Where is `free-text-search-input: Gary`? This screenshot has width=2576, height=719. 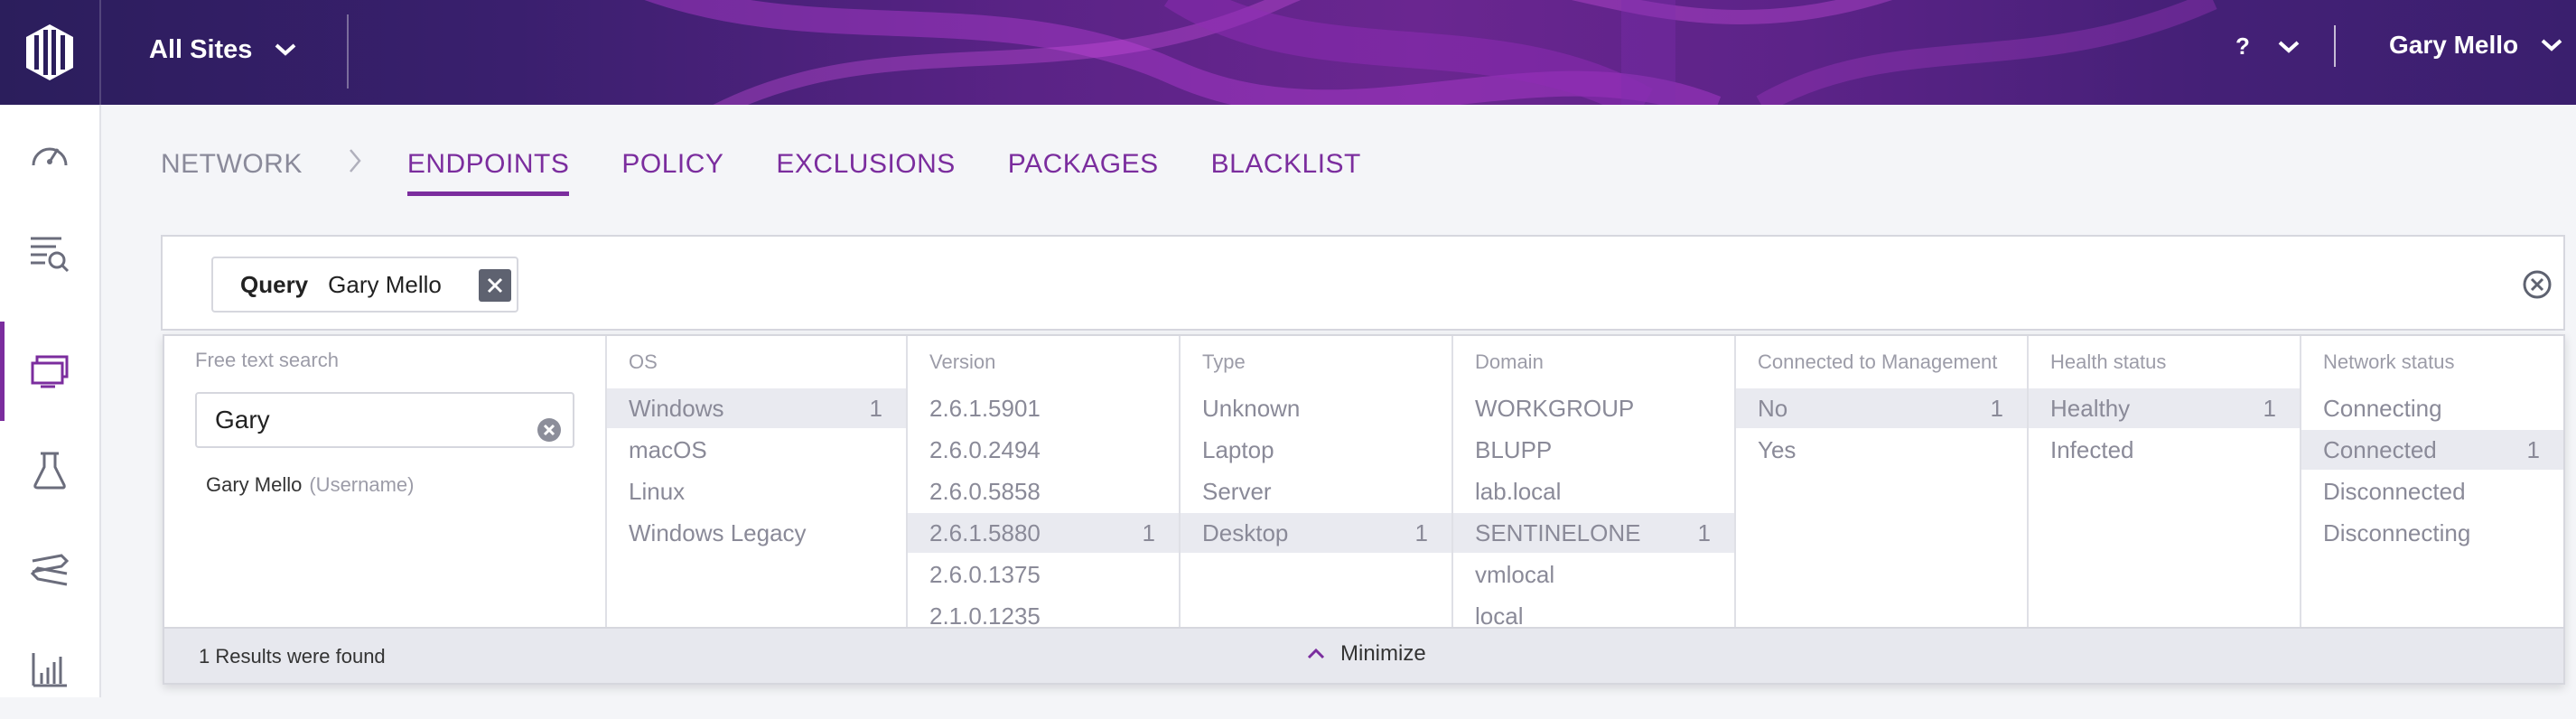 free-text-search-input: Gary is located at coordinates (384, 420).